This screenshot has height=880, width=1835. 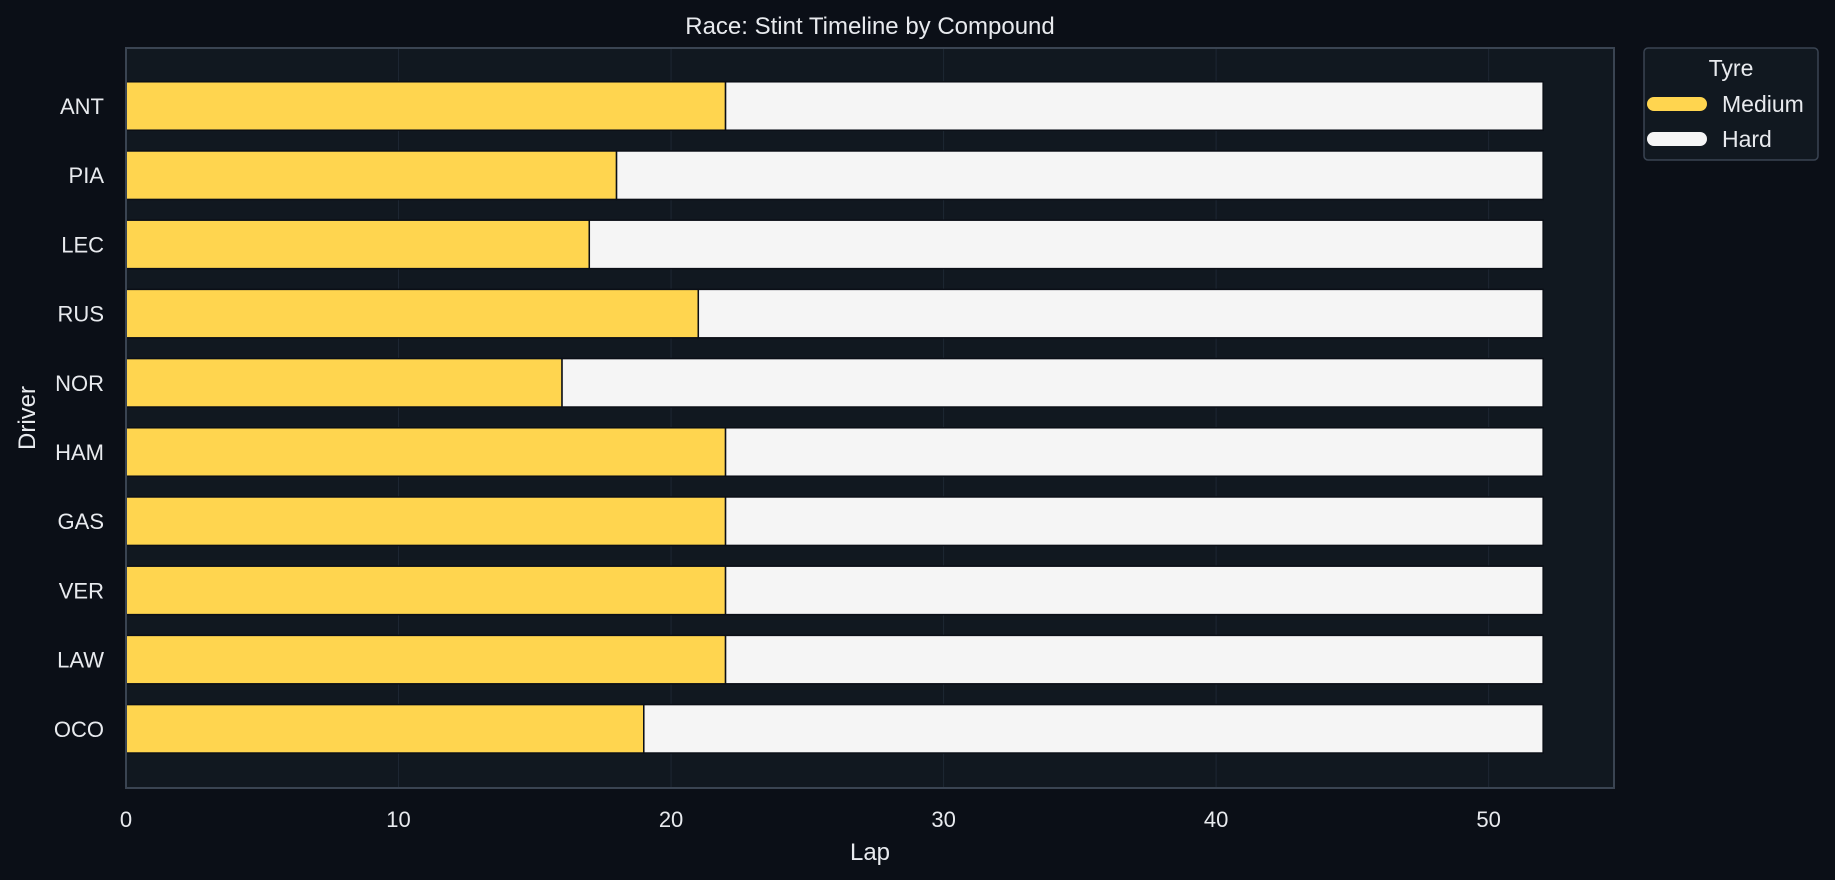 I want to click on y-tick-label: OCO, so click(x=79, y=729).